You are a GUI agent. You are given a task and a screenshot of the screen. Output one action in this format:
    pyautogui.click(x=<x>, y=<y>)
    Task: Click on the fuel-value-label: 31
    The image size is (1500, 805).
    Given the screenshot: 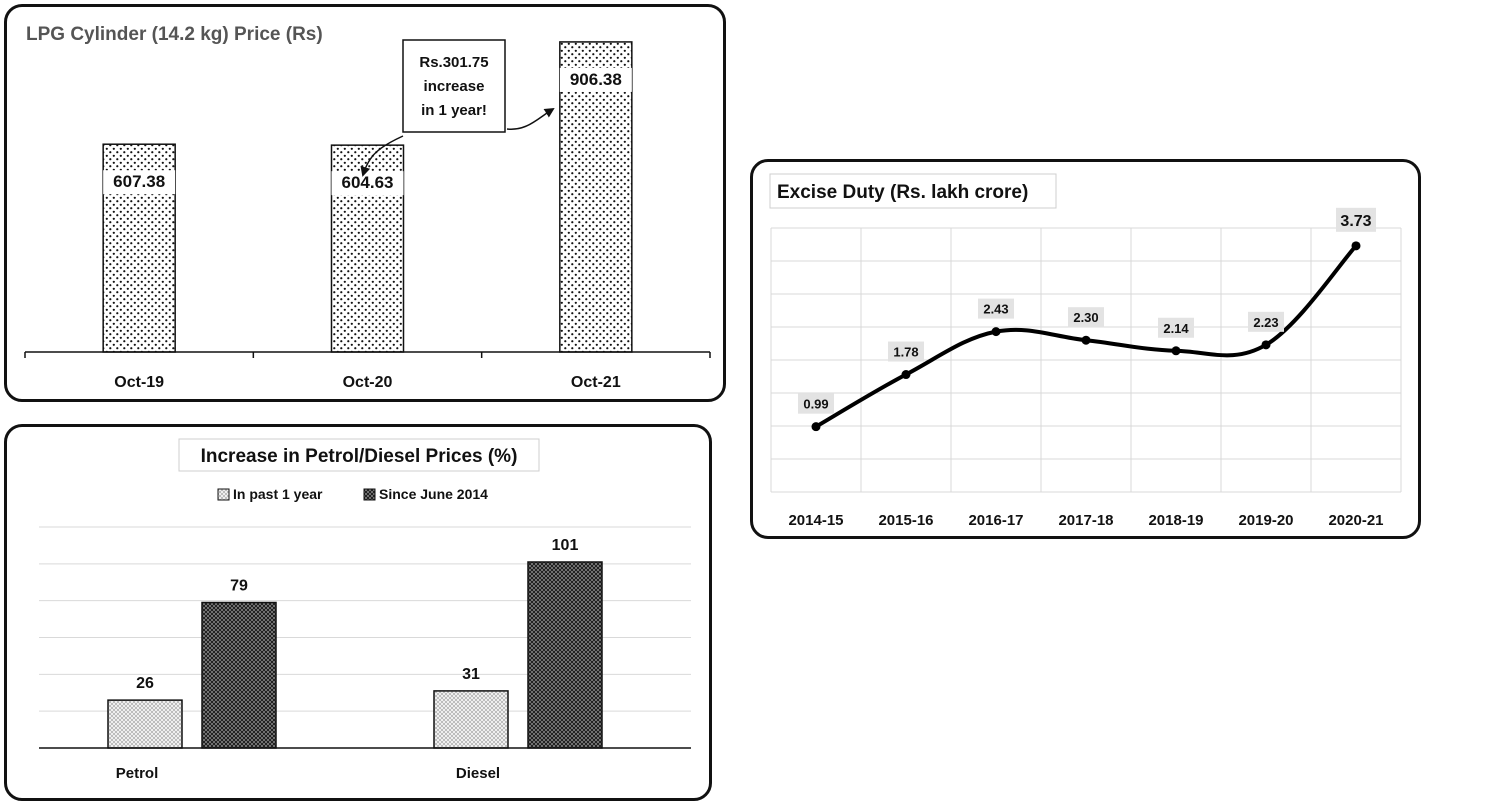 What is the action you would take?
    pyautogui.click(x=471, y=674)
    